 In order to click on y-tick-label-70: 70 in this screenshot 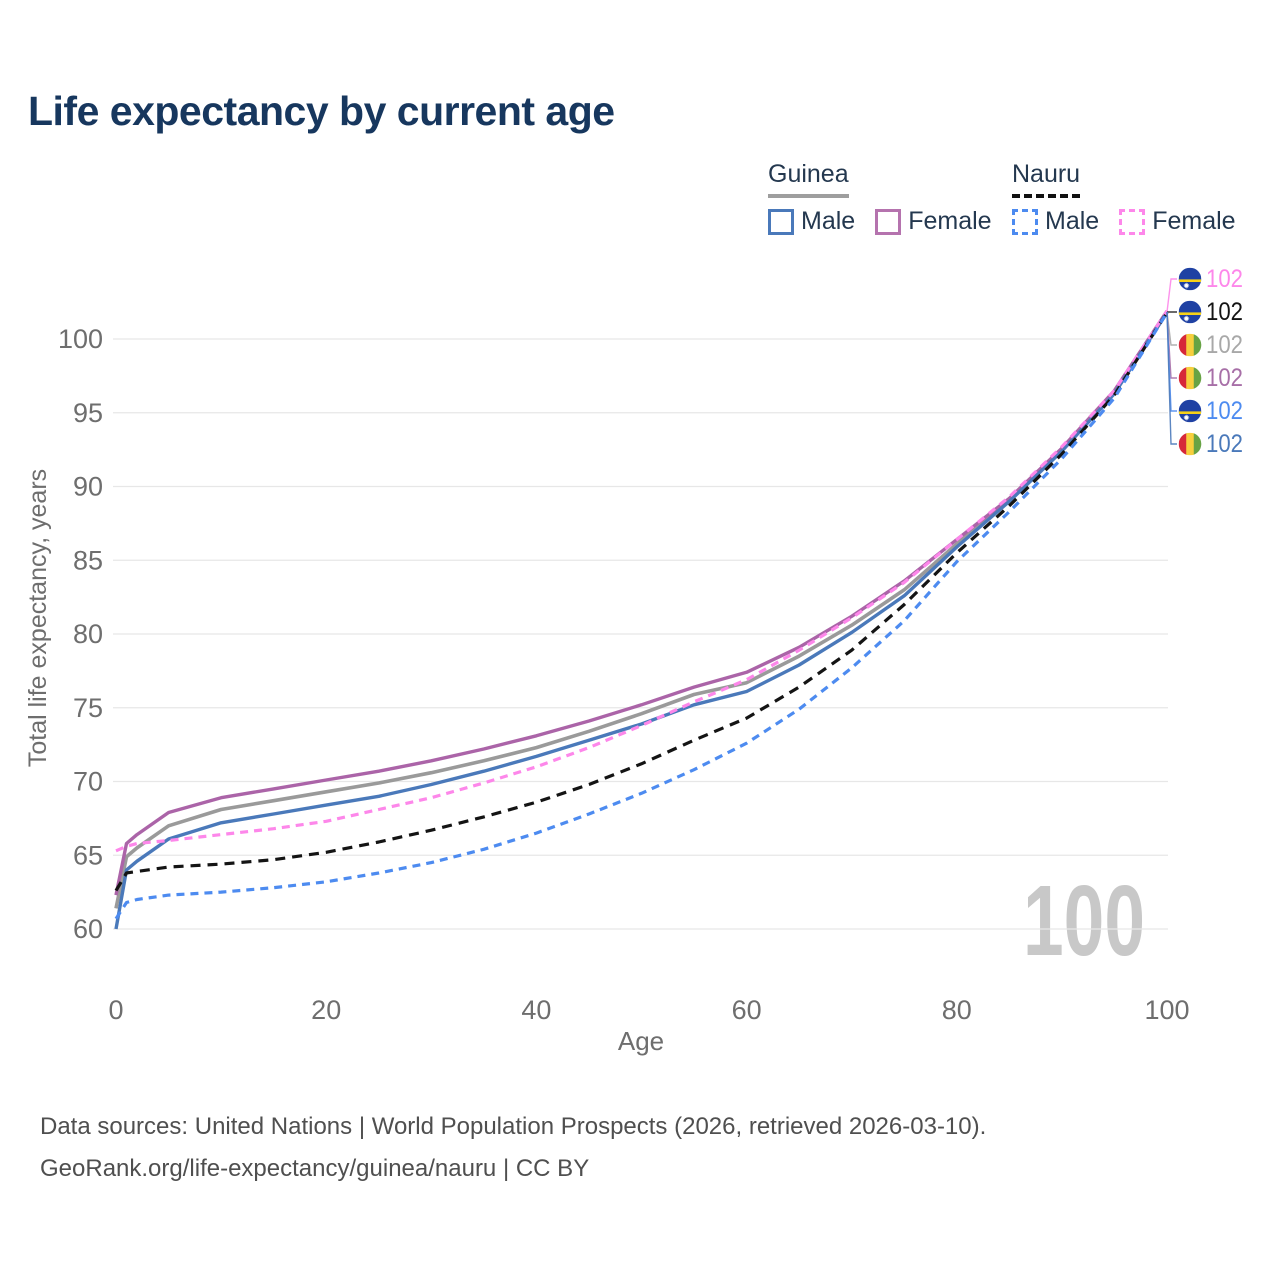, I will do `click(88, 782)`.